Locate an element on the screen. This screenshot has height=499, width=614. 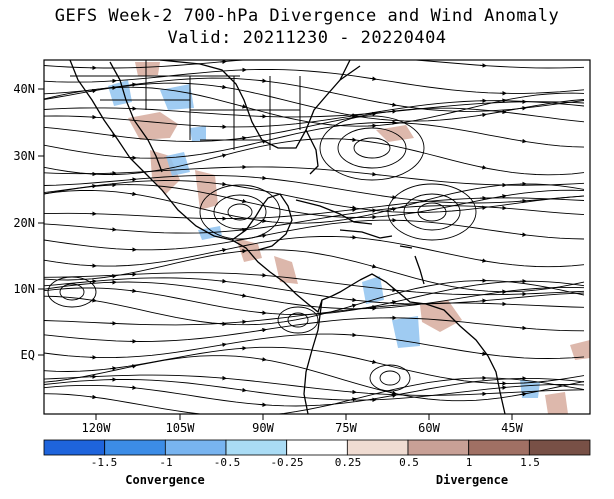
lon-label-75w: 75W is located at coordinates (346, 428).